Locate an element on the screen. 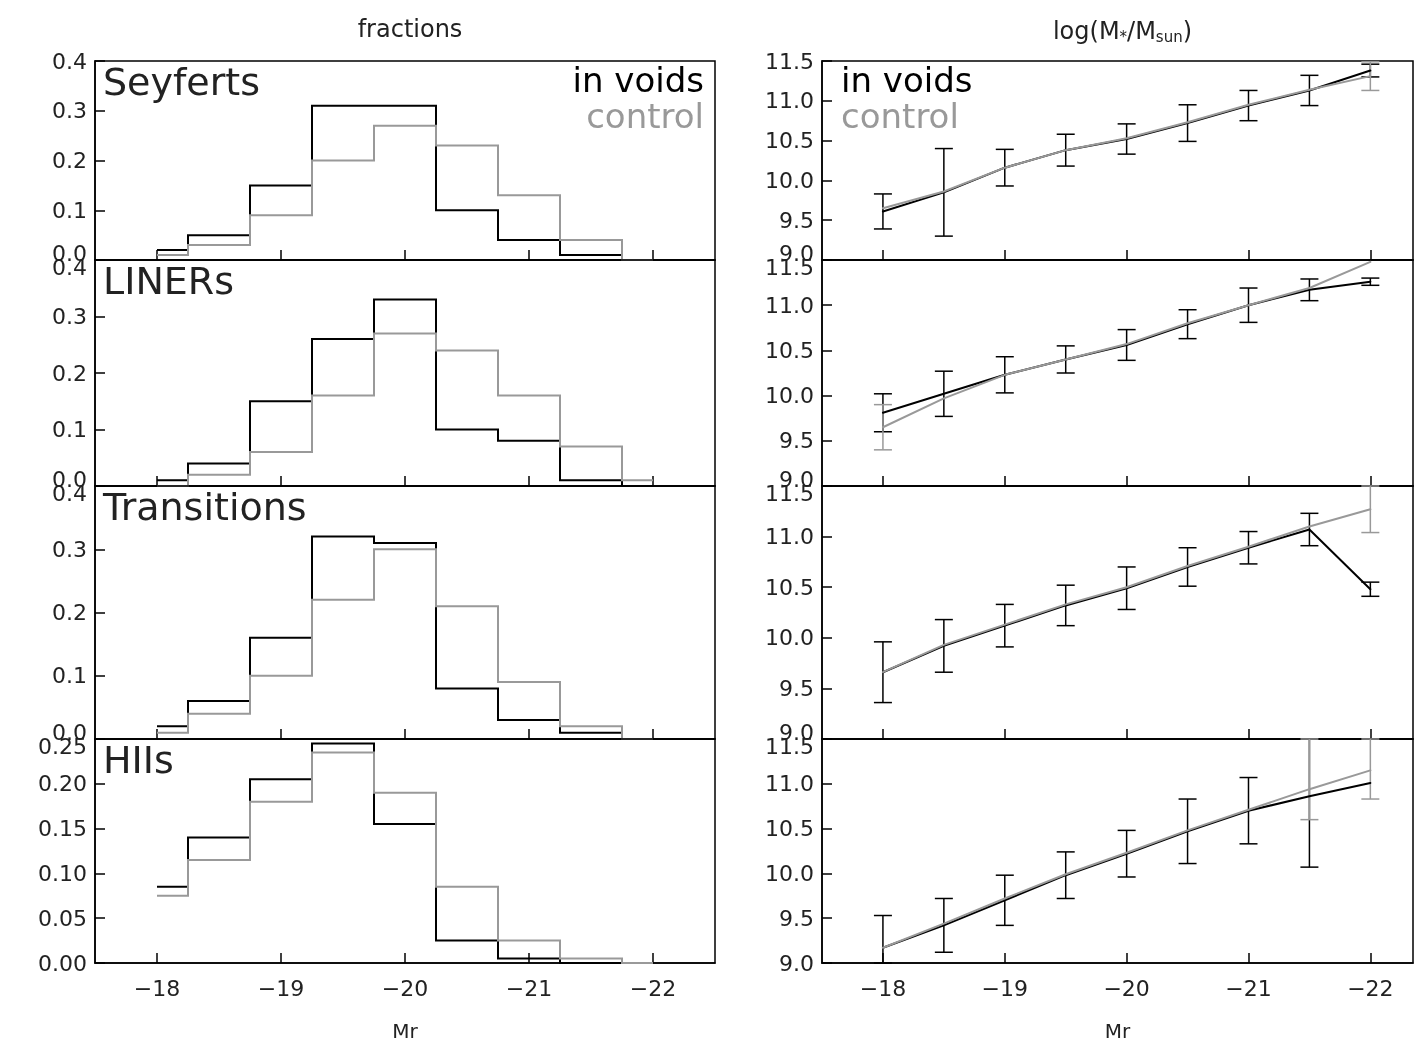 This screenshot has width=1415, height=1049. y-tick-label: 0.20 is located at coordinates (62, 784).